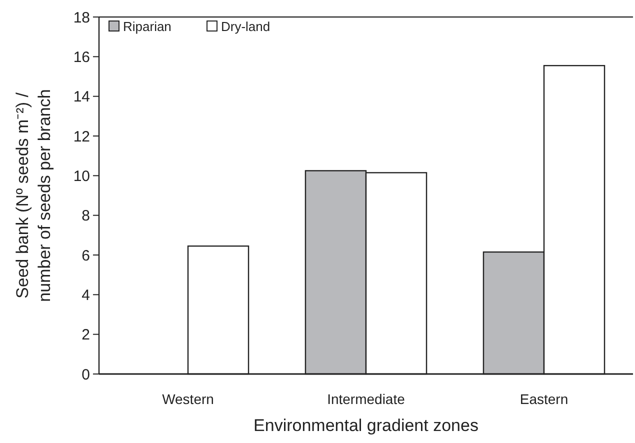 Image resolution: width=635 pixels, height=443 pixels. What do you see at coordinates (86, 335) in the screenshot?
I see `y-tick-label: 2` at bounding box center [86, 335].